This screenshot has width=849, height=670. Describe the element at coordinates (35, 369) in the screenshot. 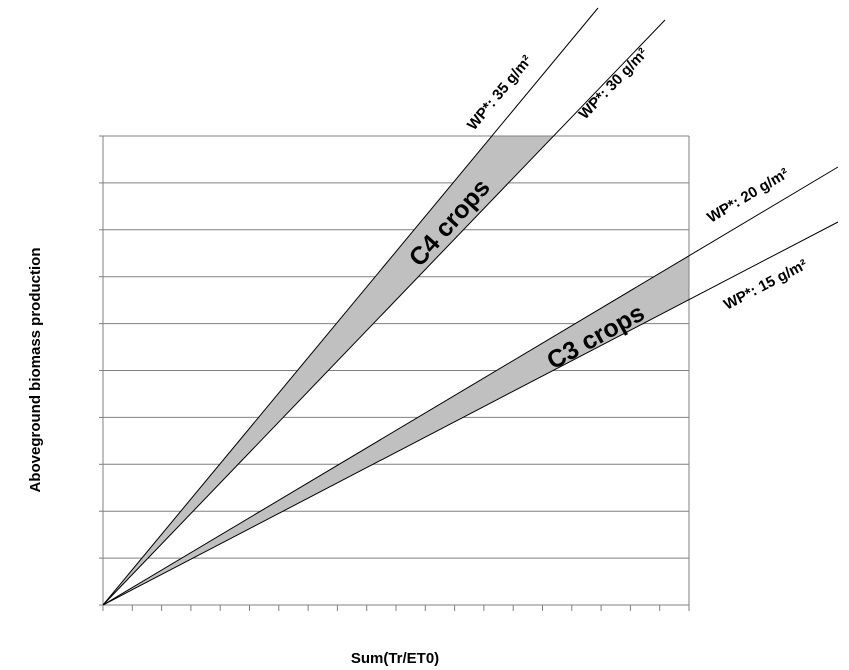

I see `y-axis-label: Aboveground biomass production` at that location.